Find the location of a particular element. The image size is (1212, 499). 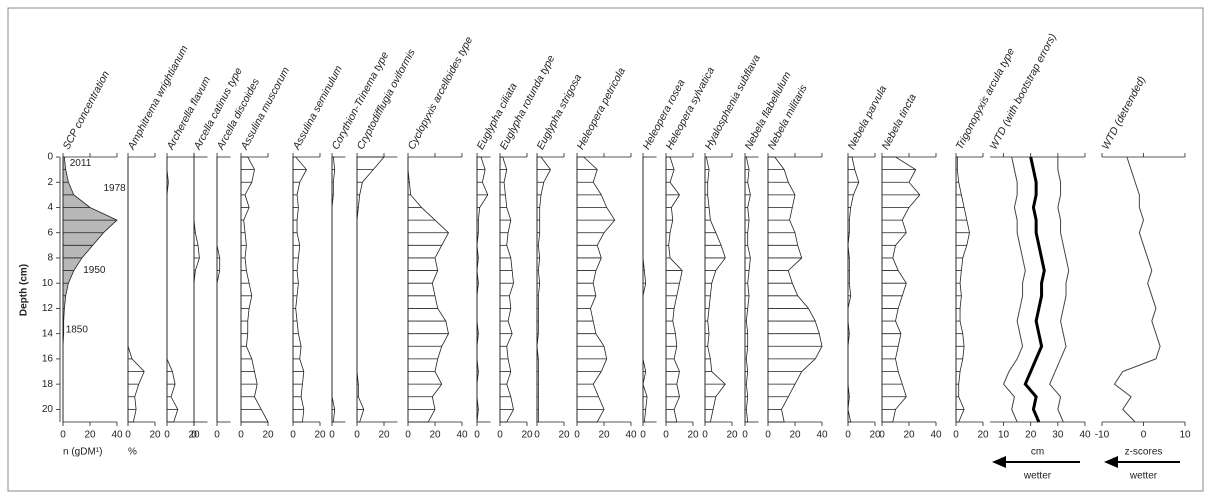

y-tick-label: 2 is located at coordinates (50, 182).